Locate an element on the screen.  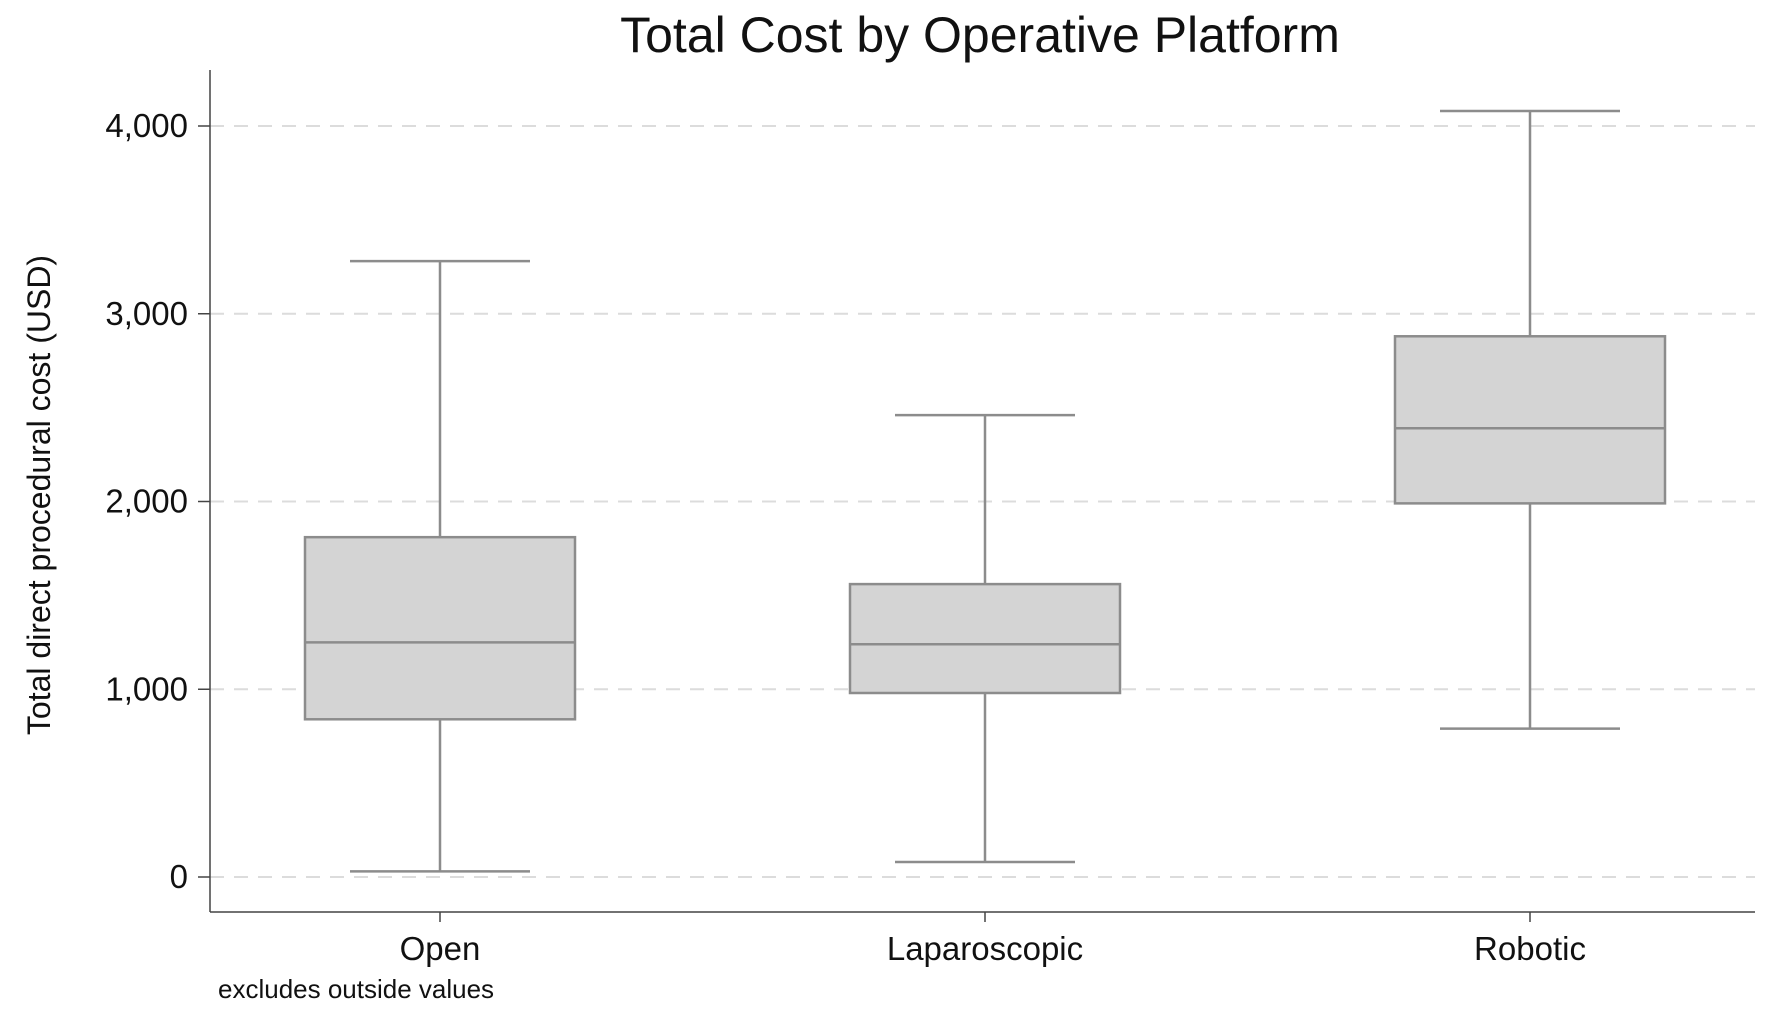
box-laparoscopic is located at coordinates (985, 638).